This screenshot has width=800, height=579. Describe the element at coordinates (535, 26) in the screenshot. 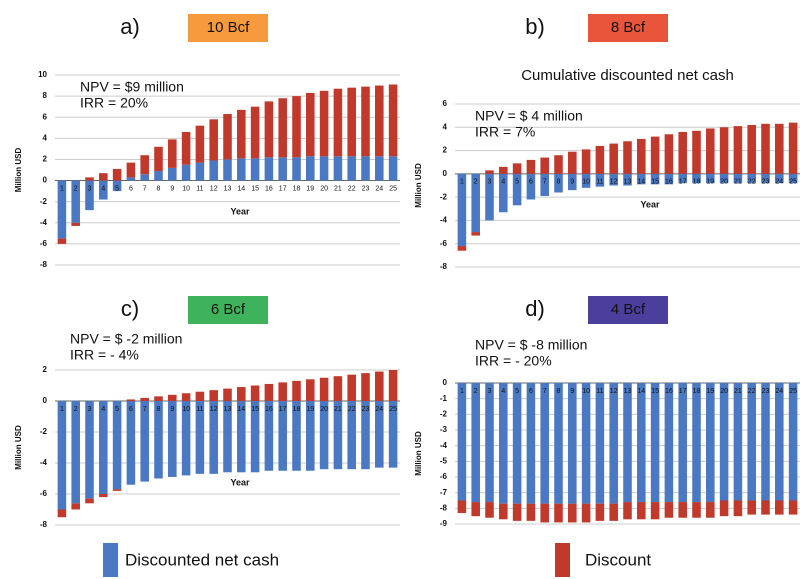

I see `panel-label: b)` at that location.